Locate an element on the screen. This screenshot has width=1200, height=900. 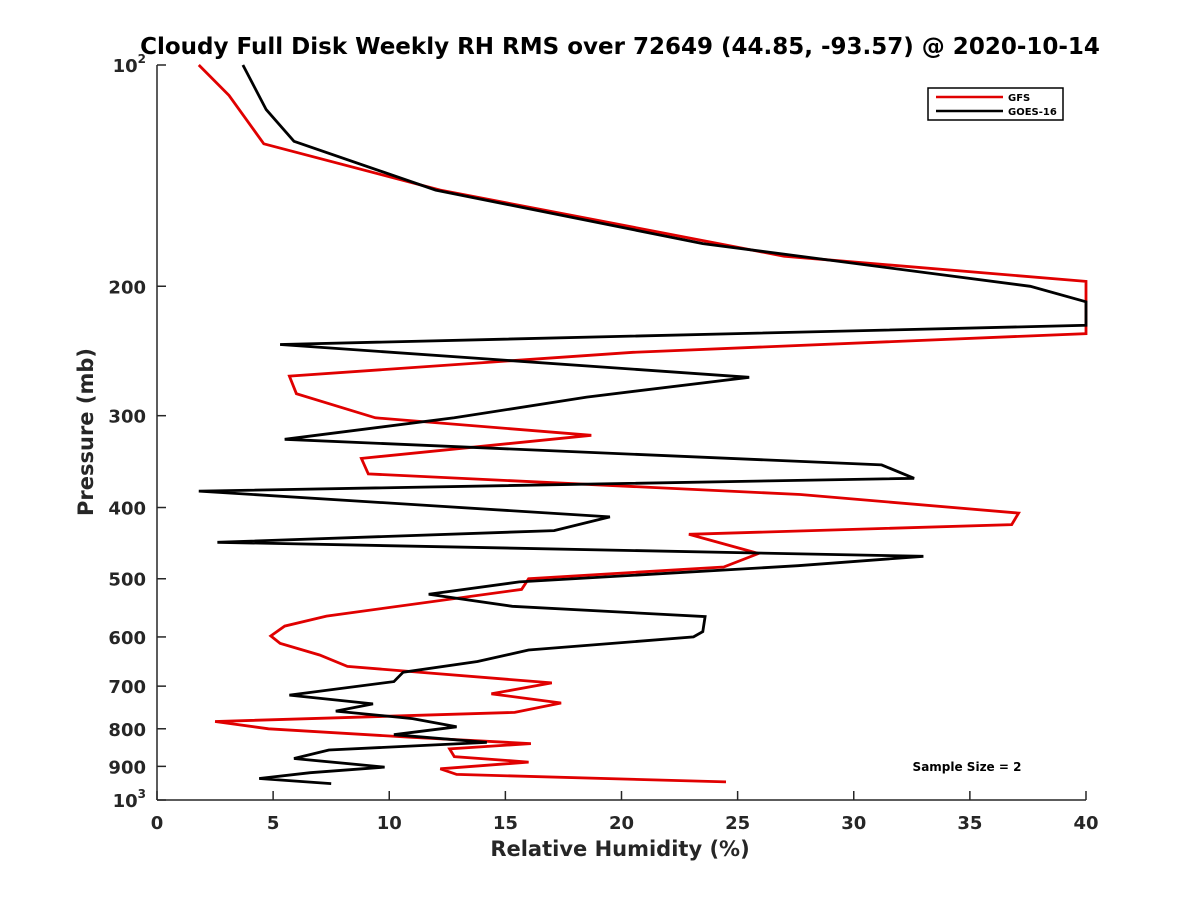
x-axis-label: Relative Humidity (%) is located at coordinates (619, 849).